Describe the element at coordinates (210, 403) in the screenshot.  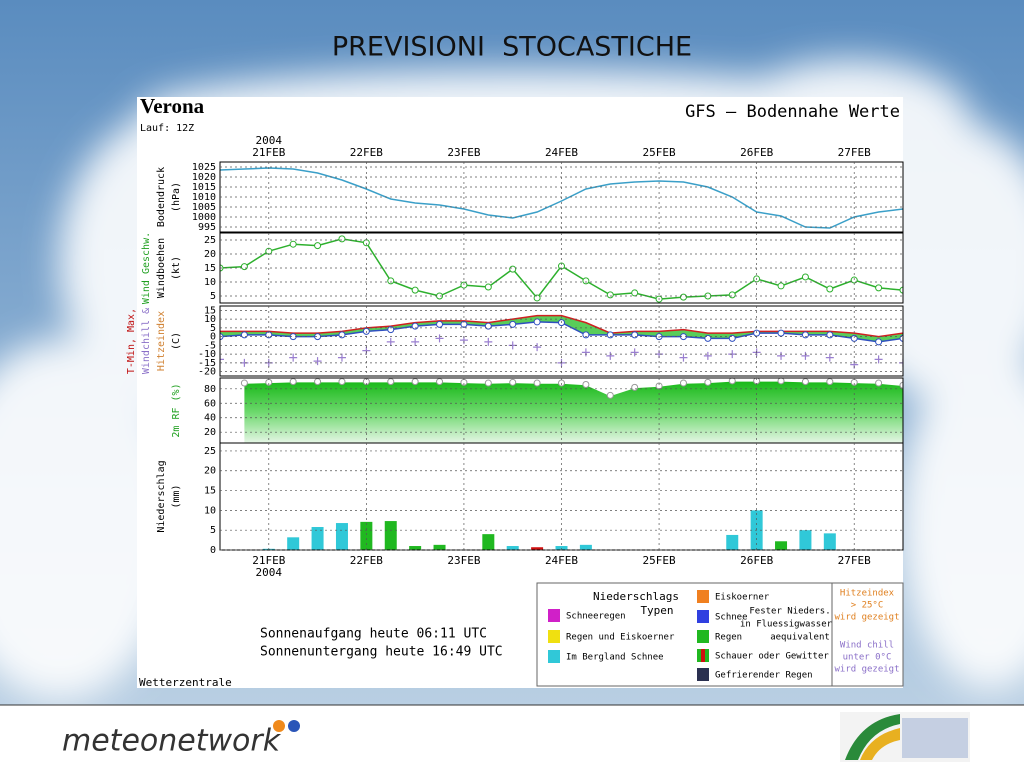
I see `y-tick-label: 60` at that location.